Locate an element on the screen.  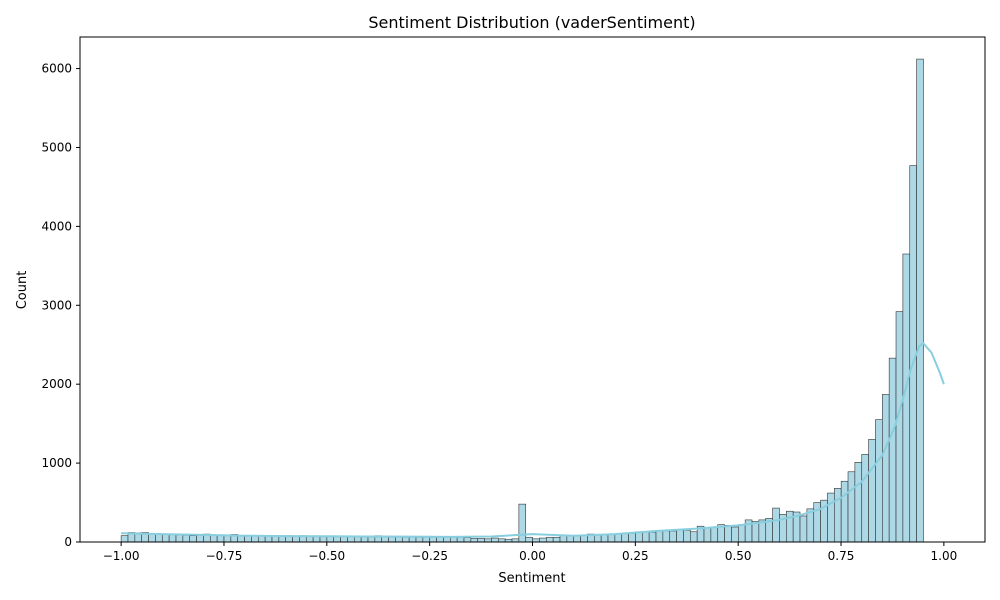
y-tick-label: 0 is located at coordinates (68, 542).